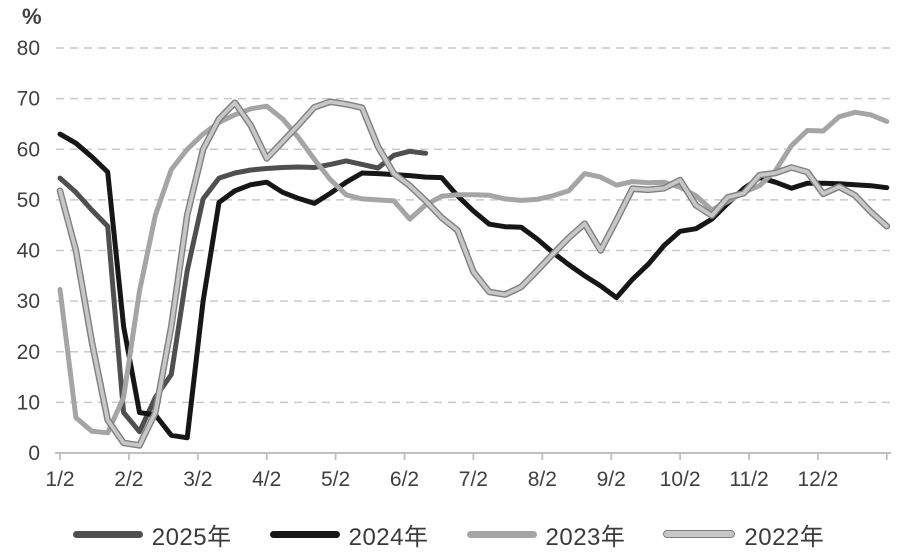 The height and width of the screenshot is (560, 897). What do you see at coordinates (28, 251) in the screenshot?
I see `y-tick-label-40: 40` at bounding box center [28, 251].